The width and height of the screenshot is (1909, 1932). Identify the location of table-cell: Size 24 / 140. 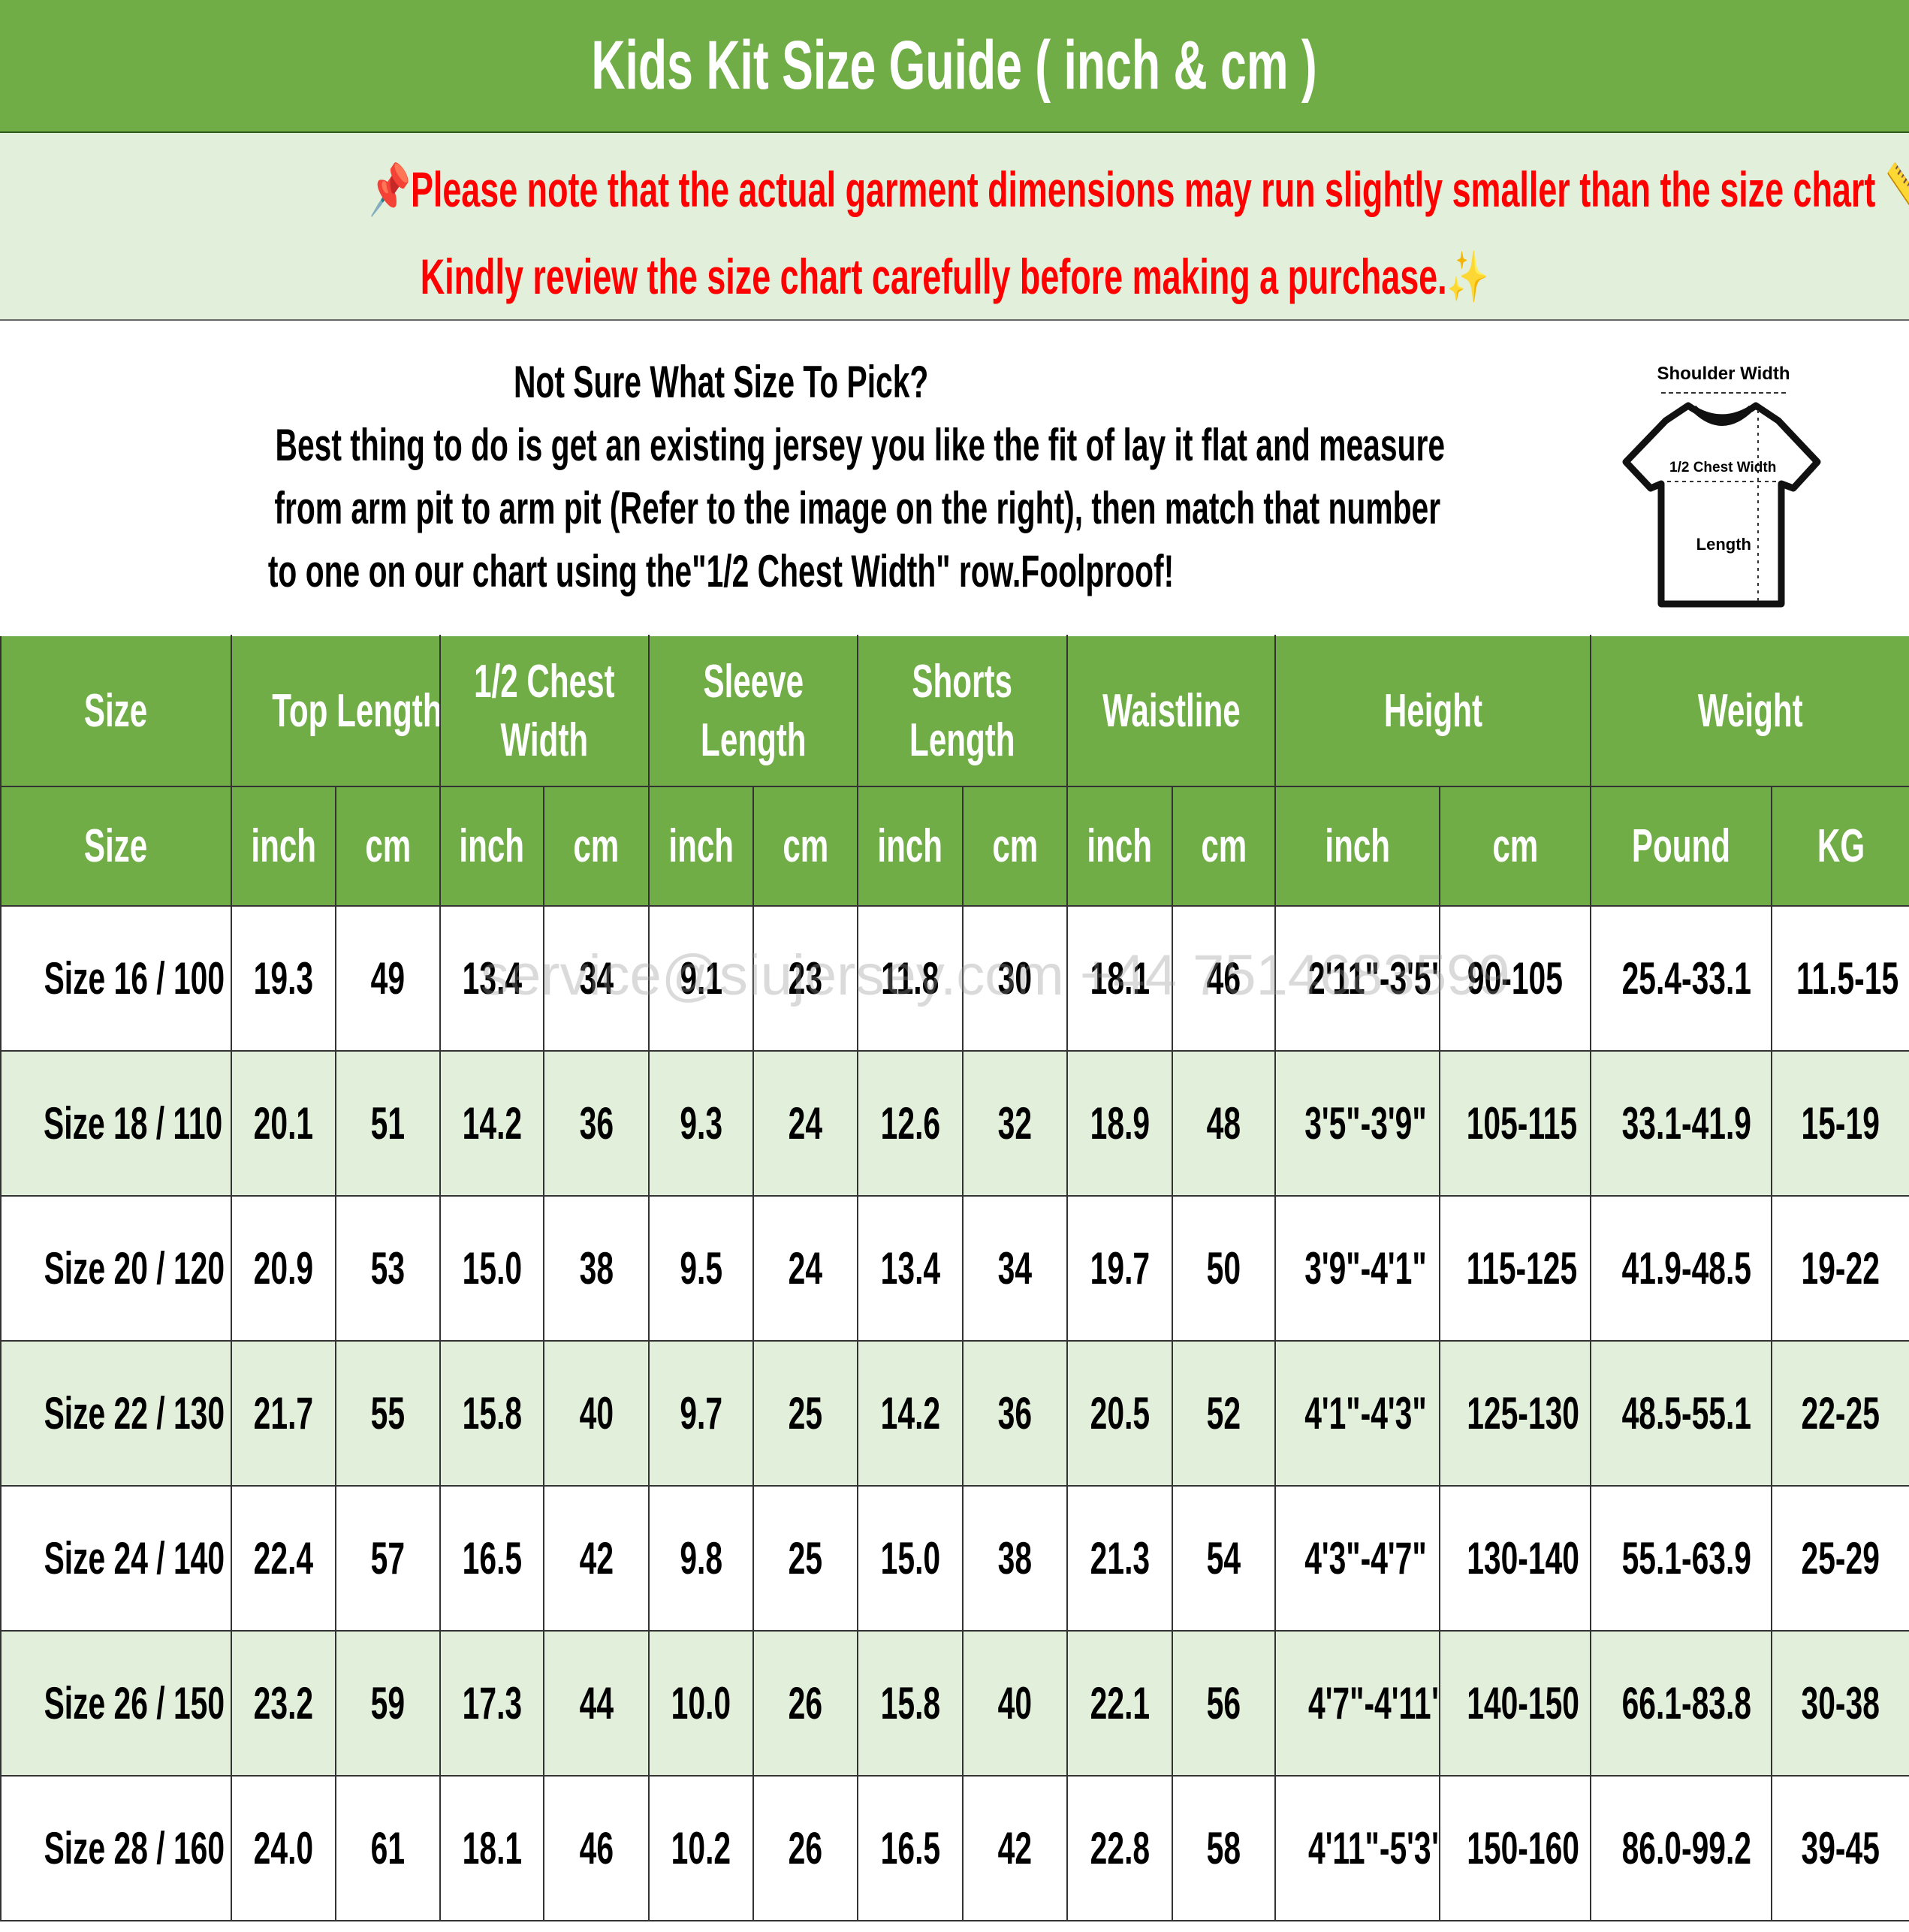
(116, 1558).